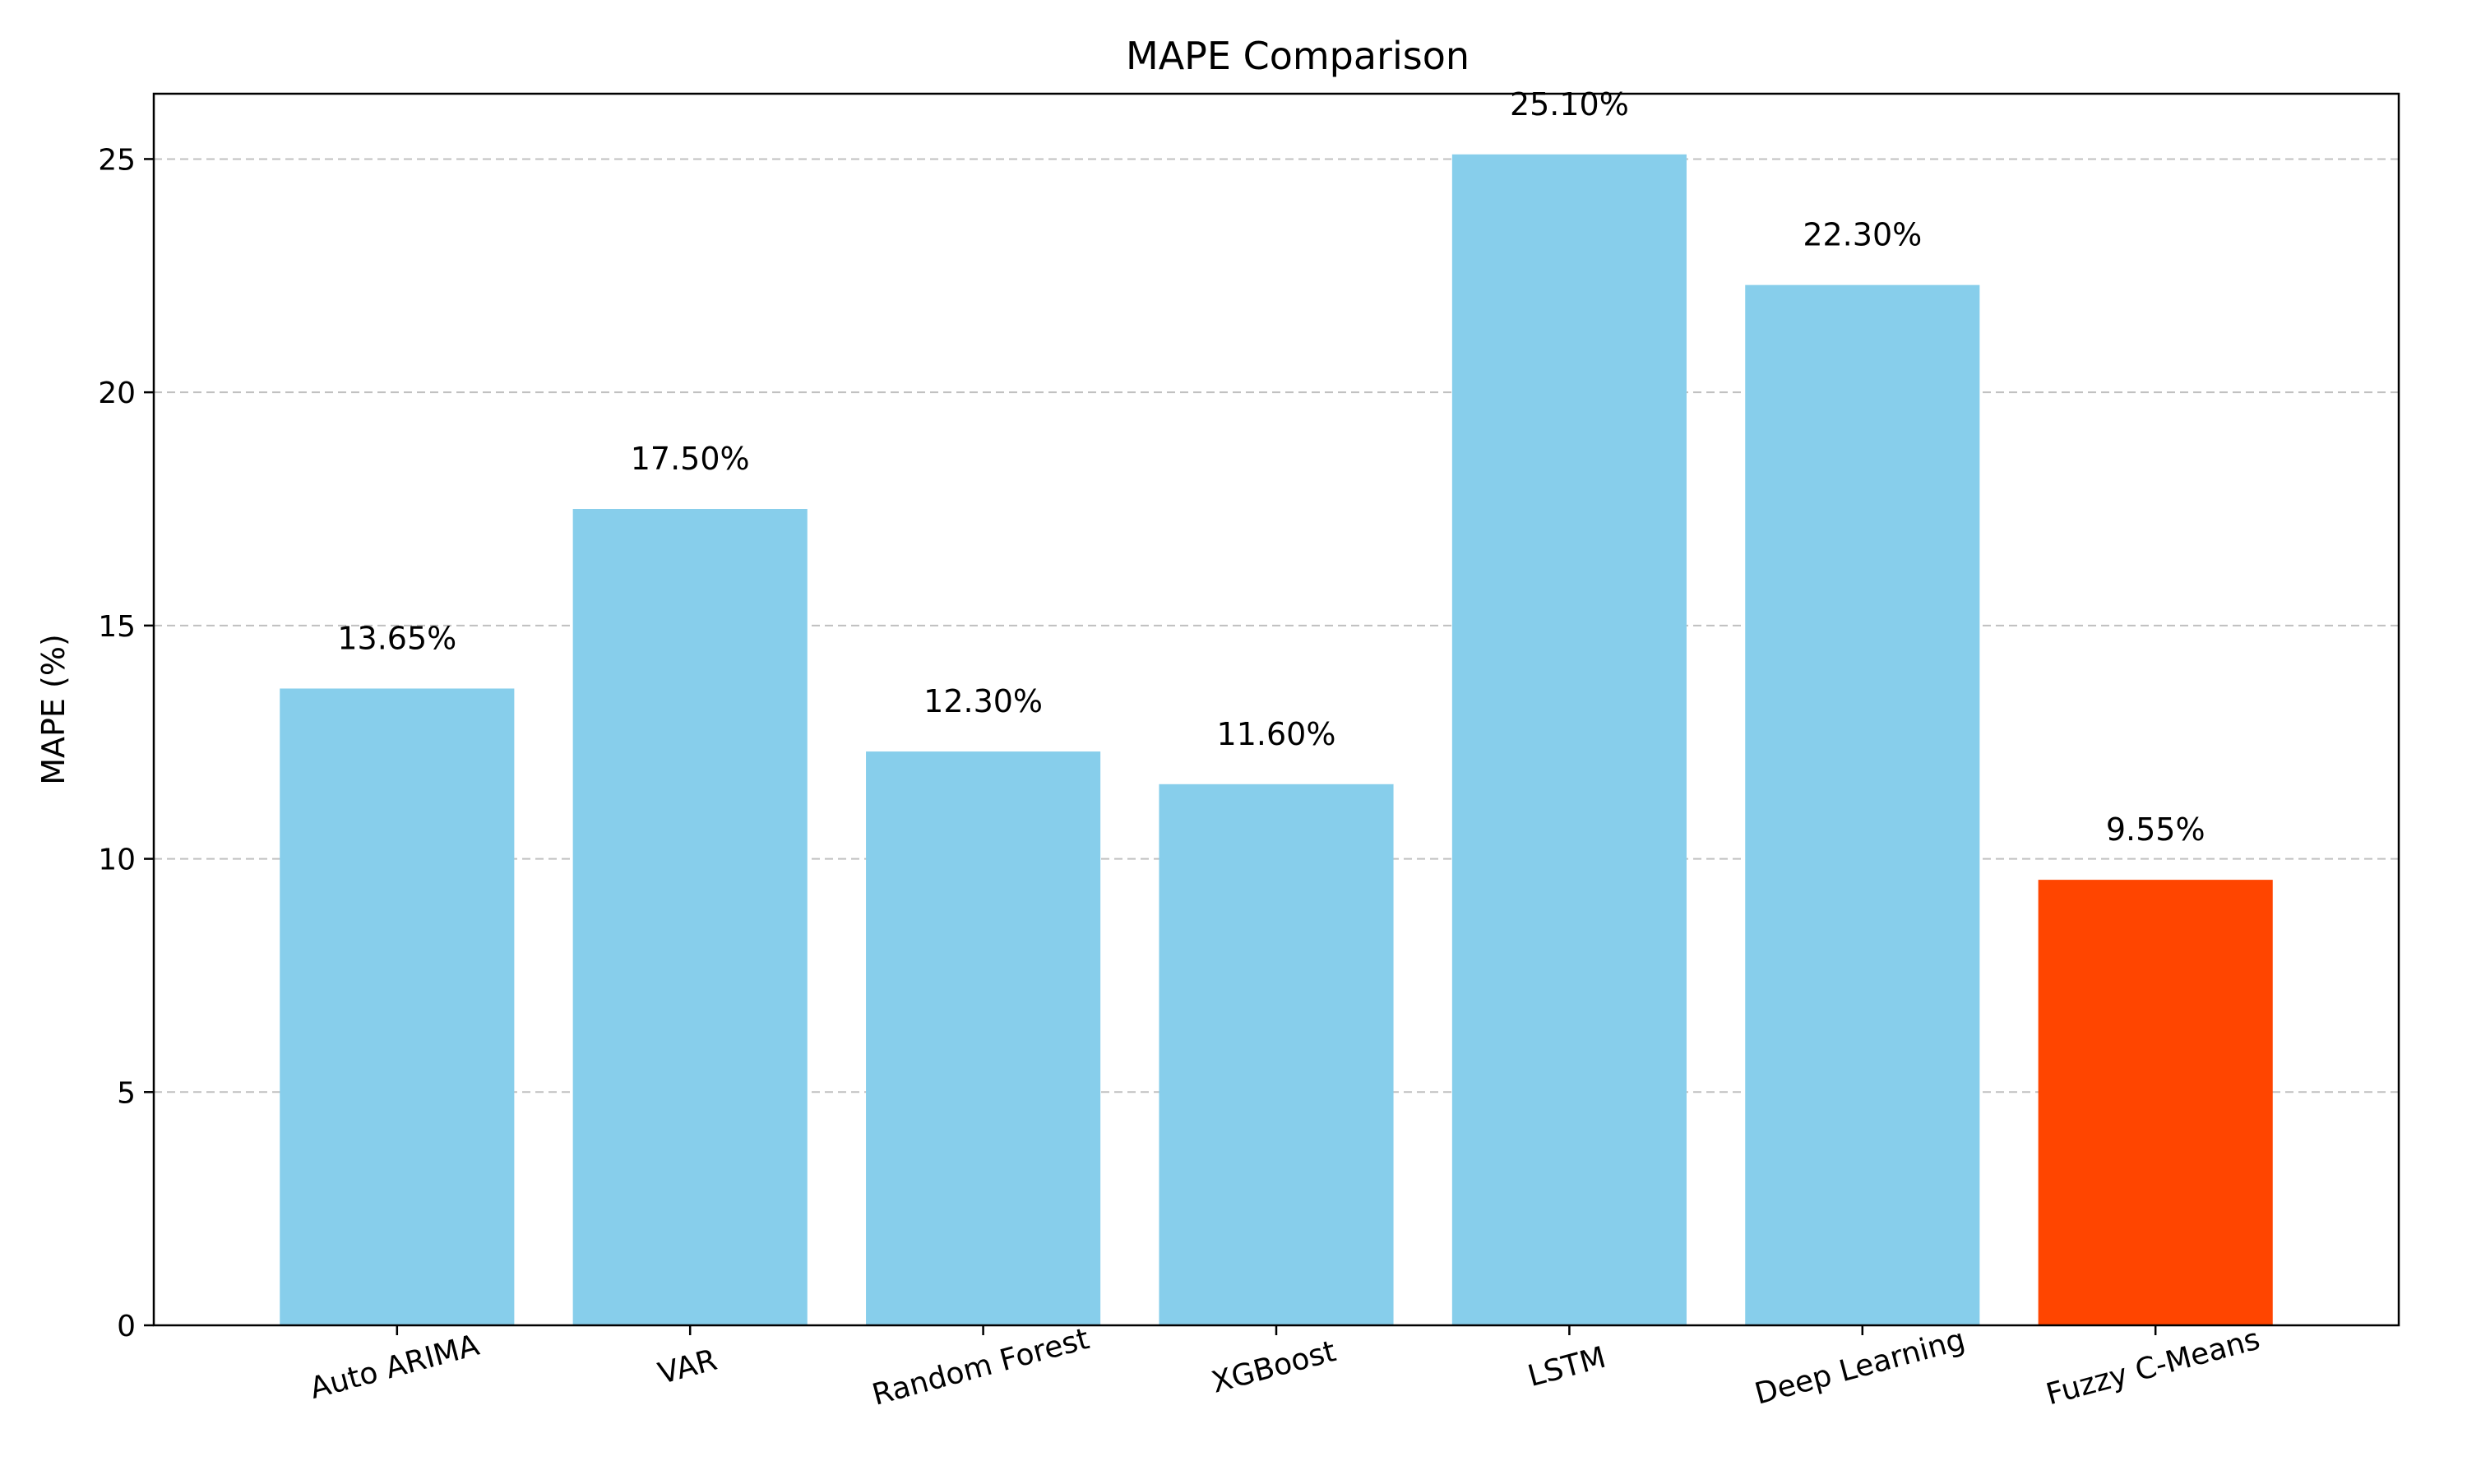 This screenshot has height=1484, width=2467. What do you see at coordinates (1274, 1367) in the screenshot?
I see `x-tick-label: XGBoost` at bounding box center [1274, 1367].